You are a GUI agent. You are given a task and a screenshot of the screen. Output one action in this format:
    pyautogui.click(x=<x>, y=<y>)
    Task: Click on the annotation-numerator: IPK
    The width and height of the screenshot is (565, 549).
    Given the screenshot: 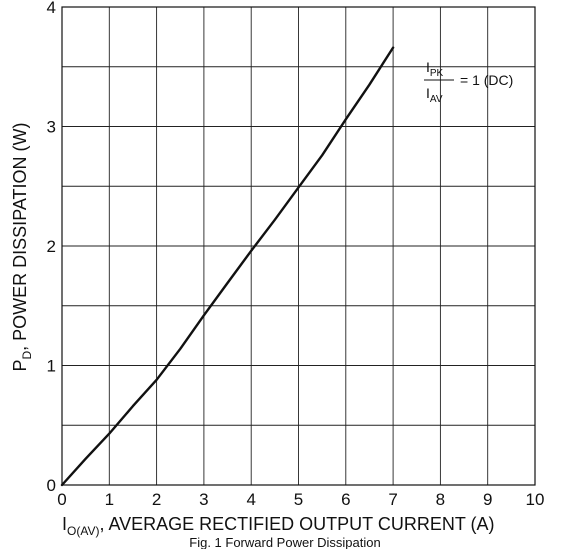 What is the action you would take?
    pyautogui.click(x=435, y=69)
    